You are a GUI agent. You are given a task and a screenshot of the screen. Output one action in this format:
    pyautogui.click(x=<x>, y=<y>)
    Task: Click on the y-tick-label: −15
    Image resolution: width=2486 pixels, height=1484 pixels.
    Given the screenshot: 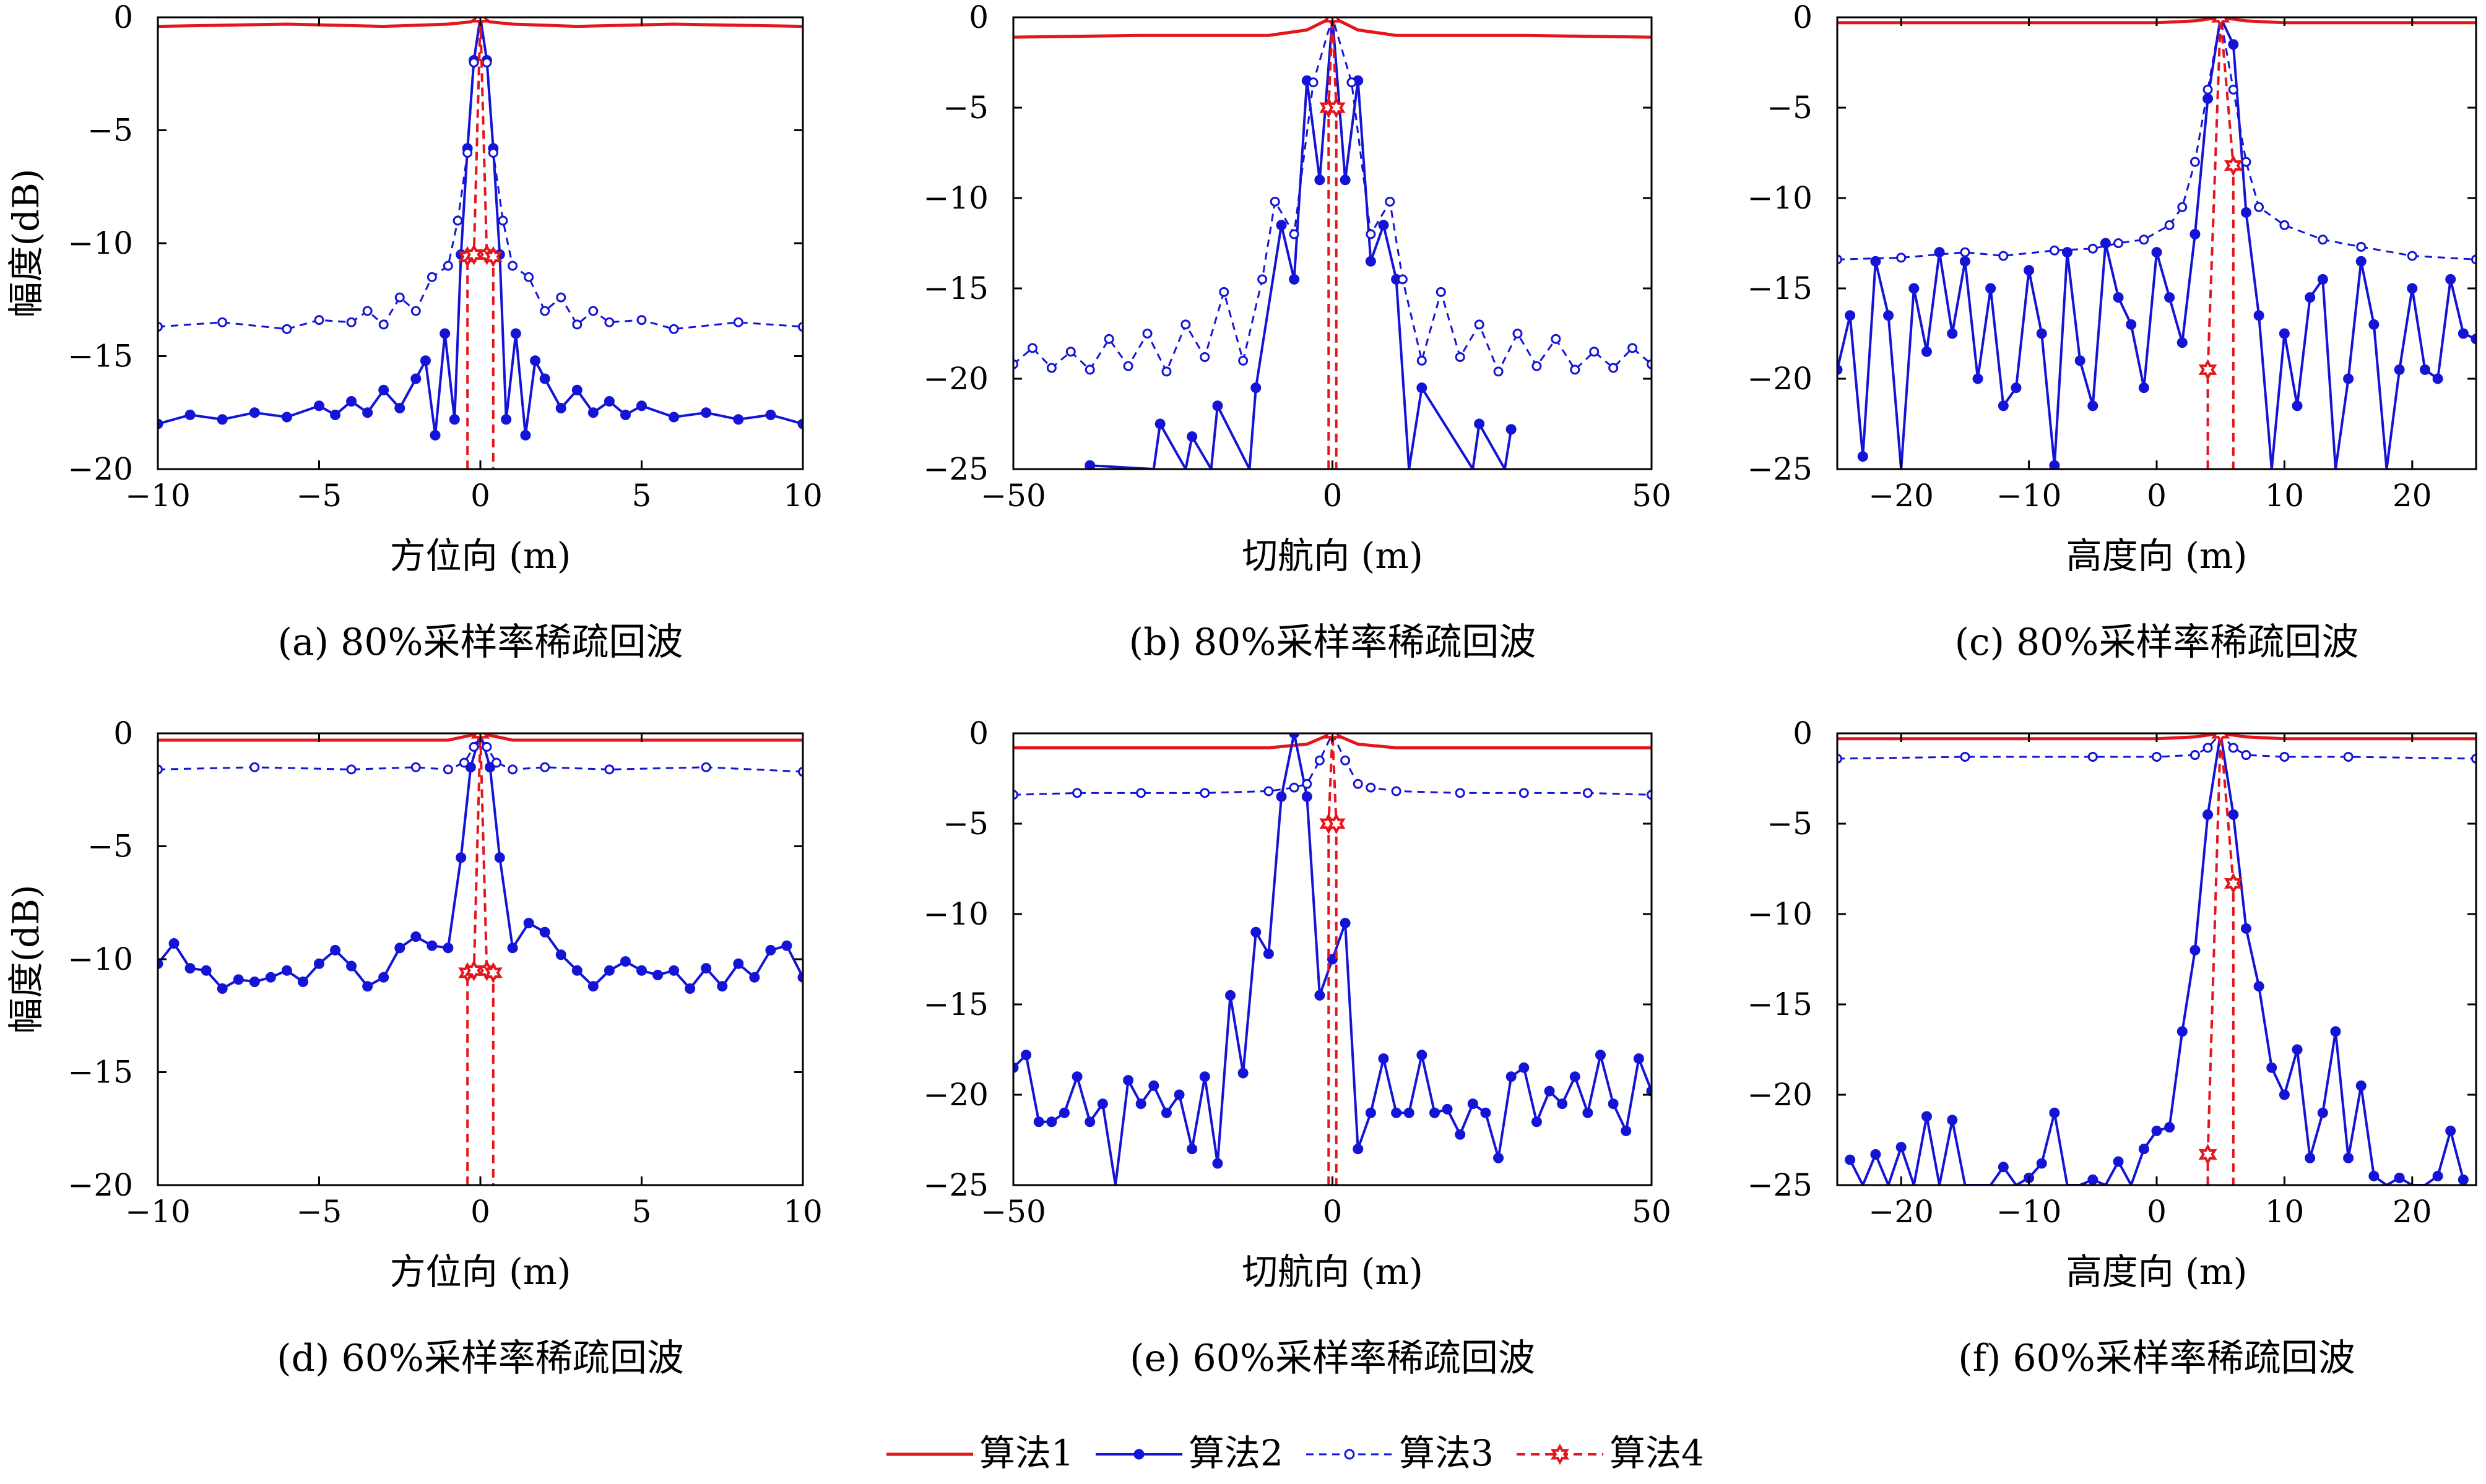 What is the action you would take?
    pyautogui.click(x=100, y=1072)
    